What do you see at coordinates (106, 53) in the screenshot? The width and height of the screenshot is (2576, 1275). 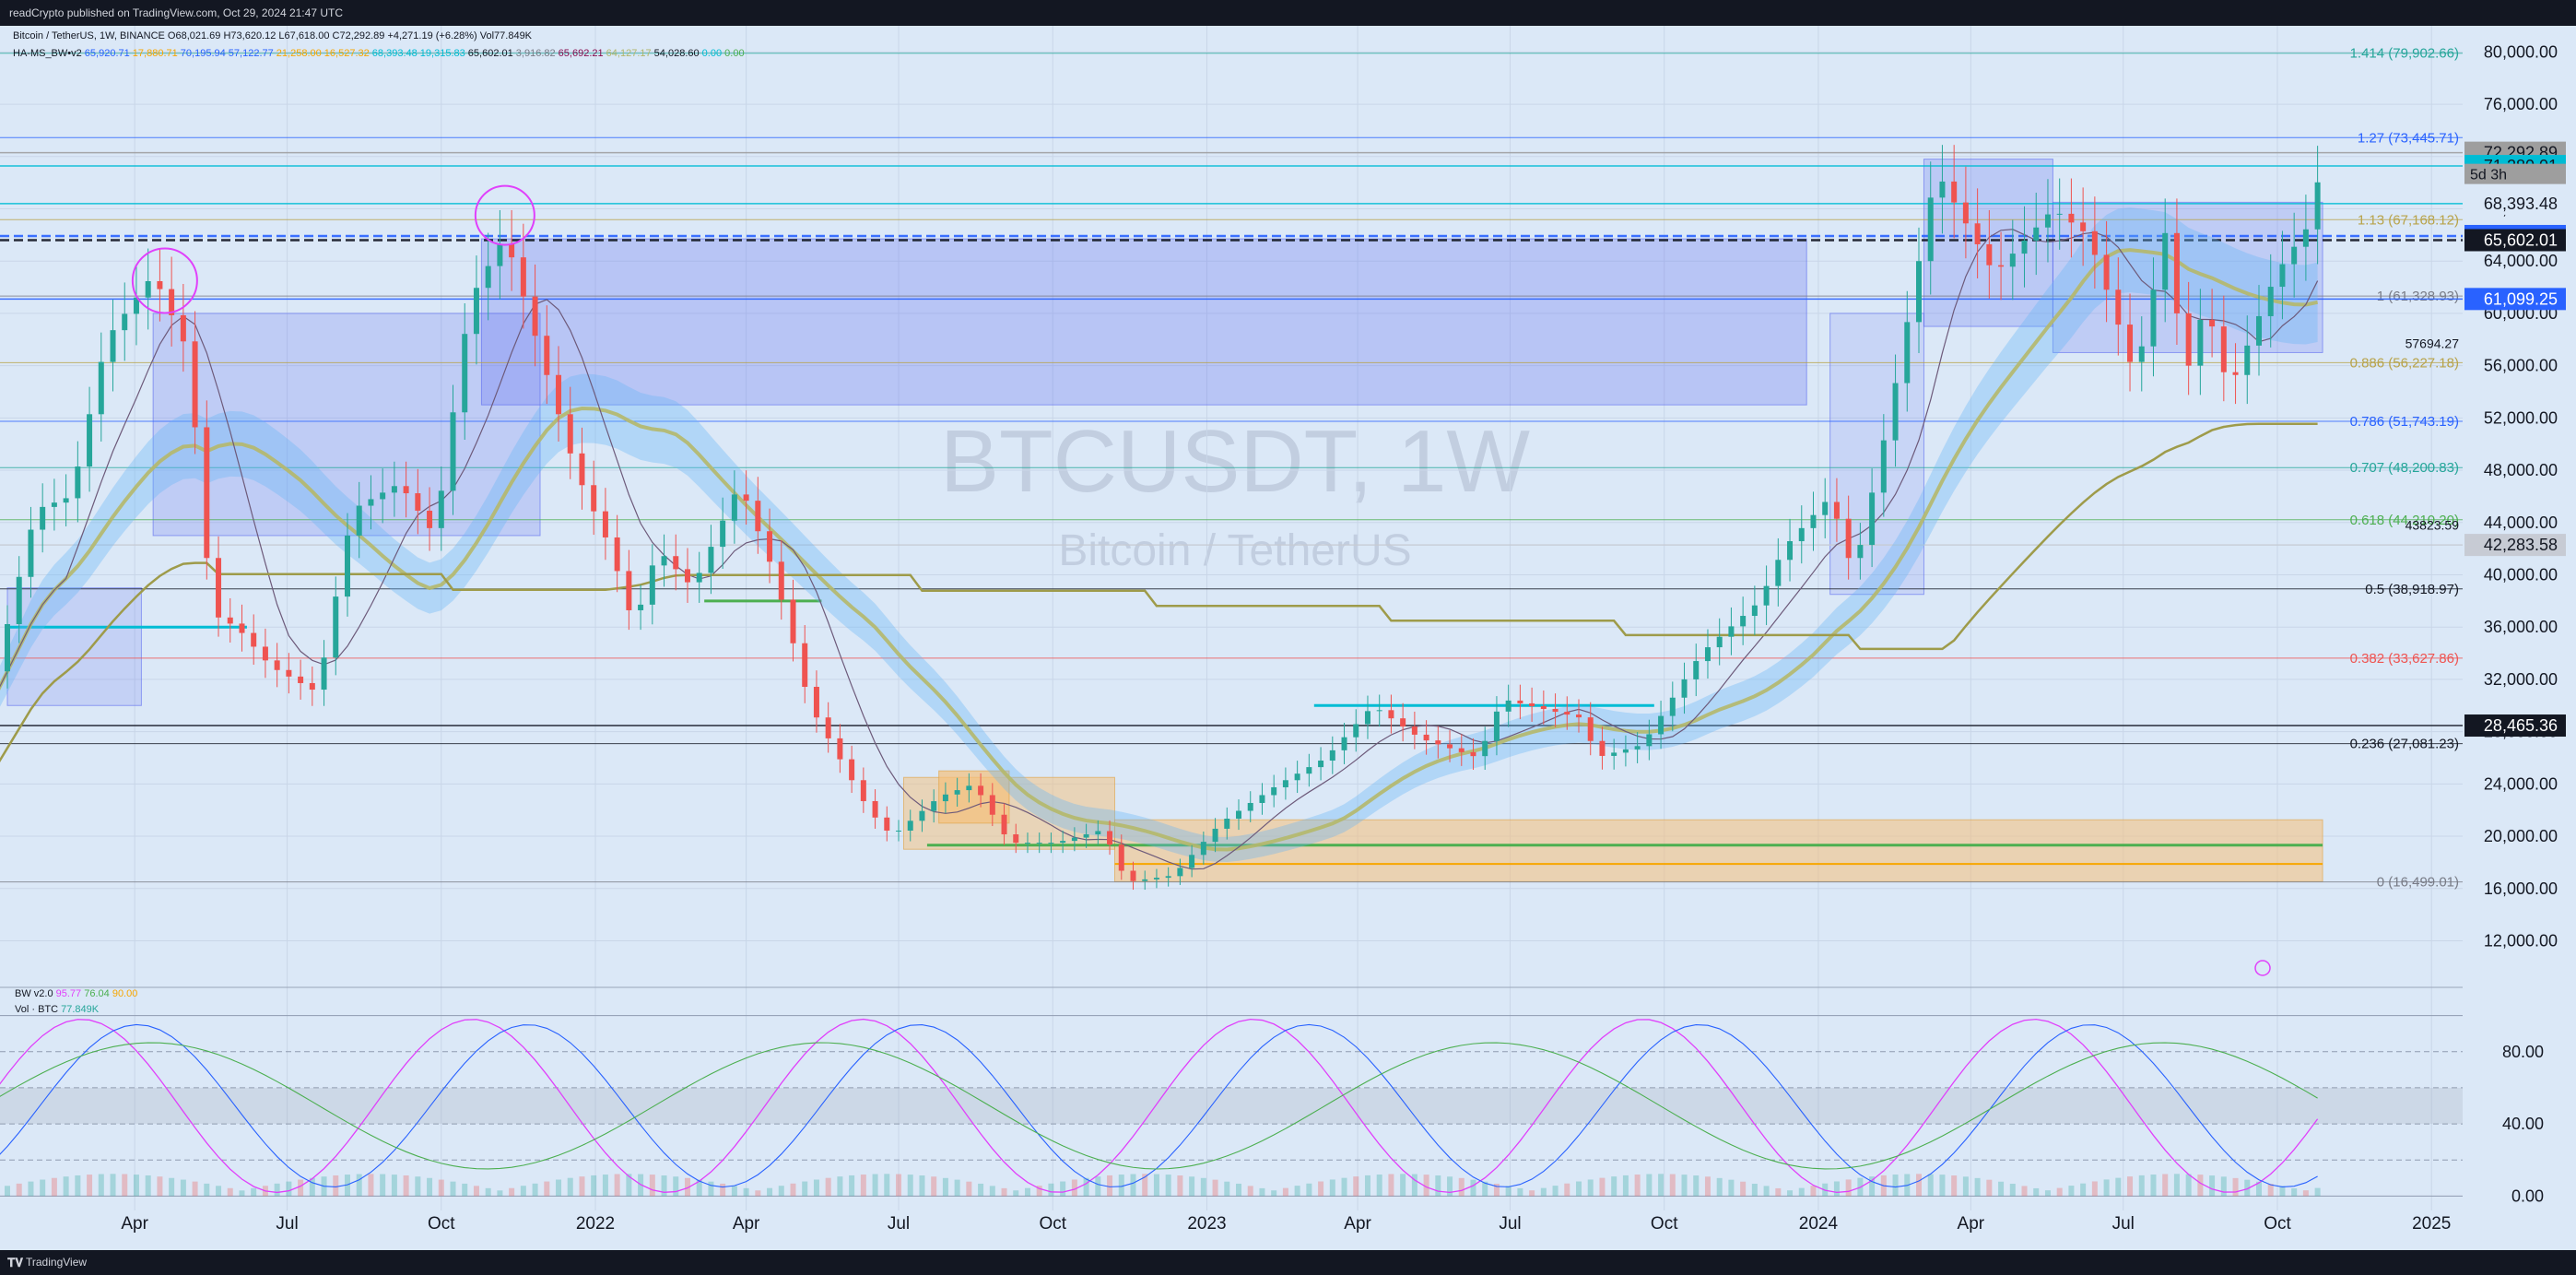 I see `legend-value-0: 65,920.71` at bounding box center [106, 53].